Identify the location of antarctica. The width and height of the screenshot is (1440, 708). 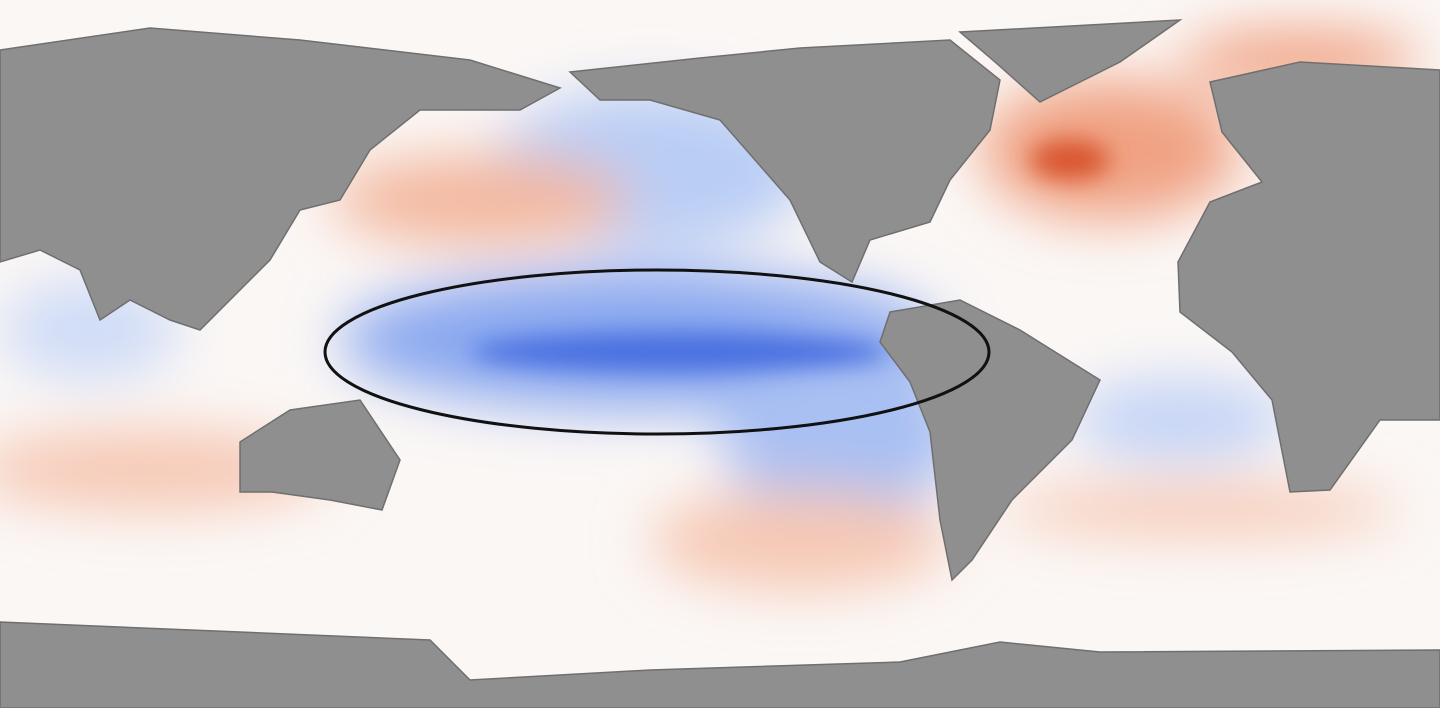
(720, 664).